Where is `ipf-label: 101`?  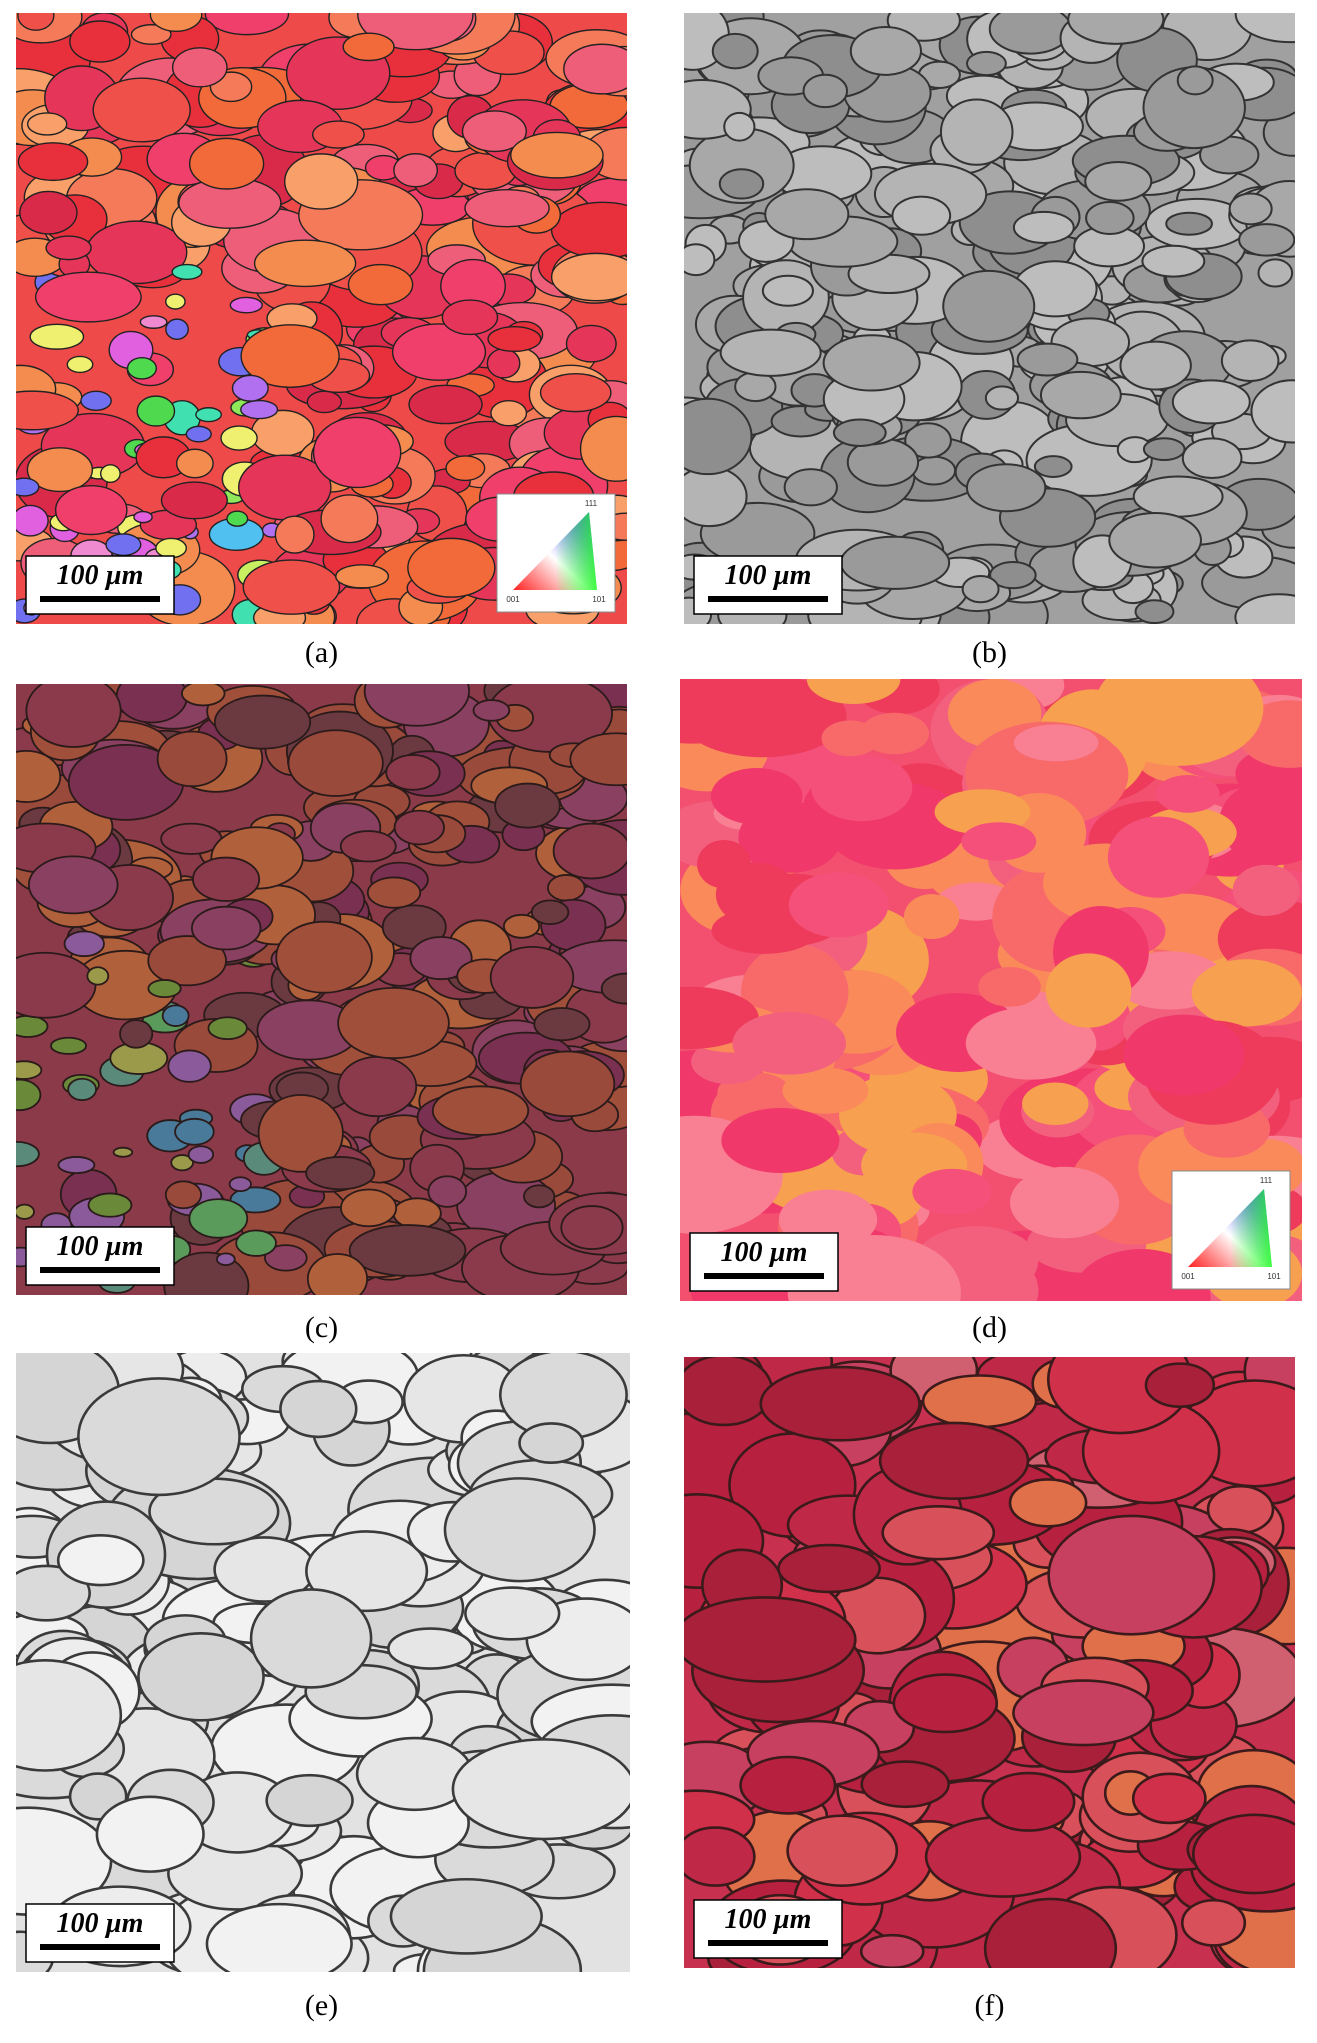
ipf-label: 101 is located at coordinates (599, 599).